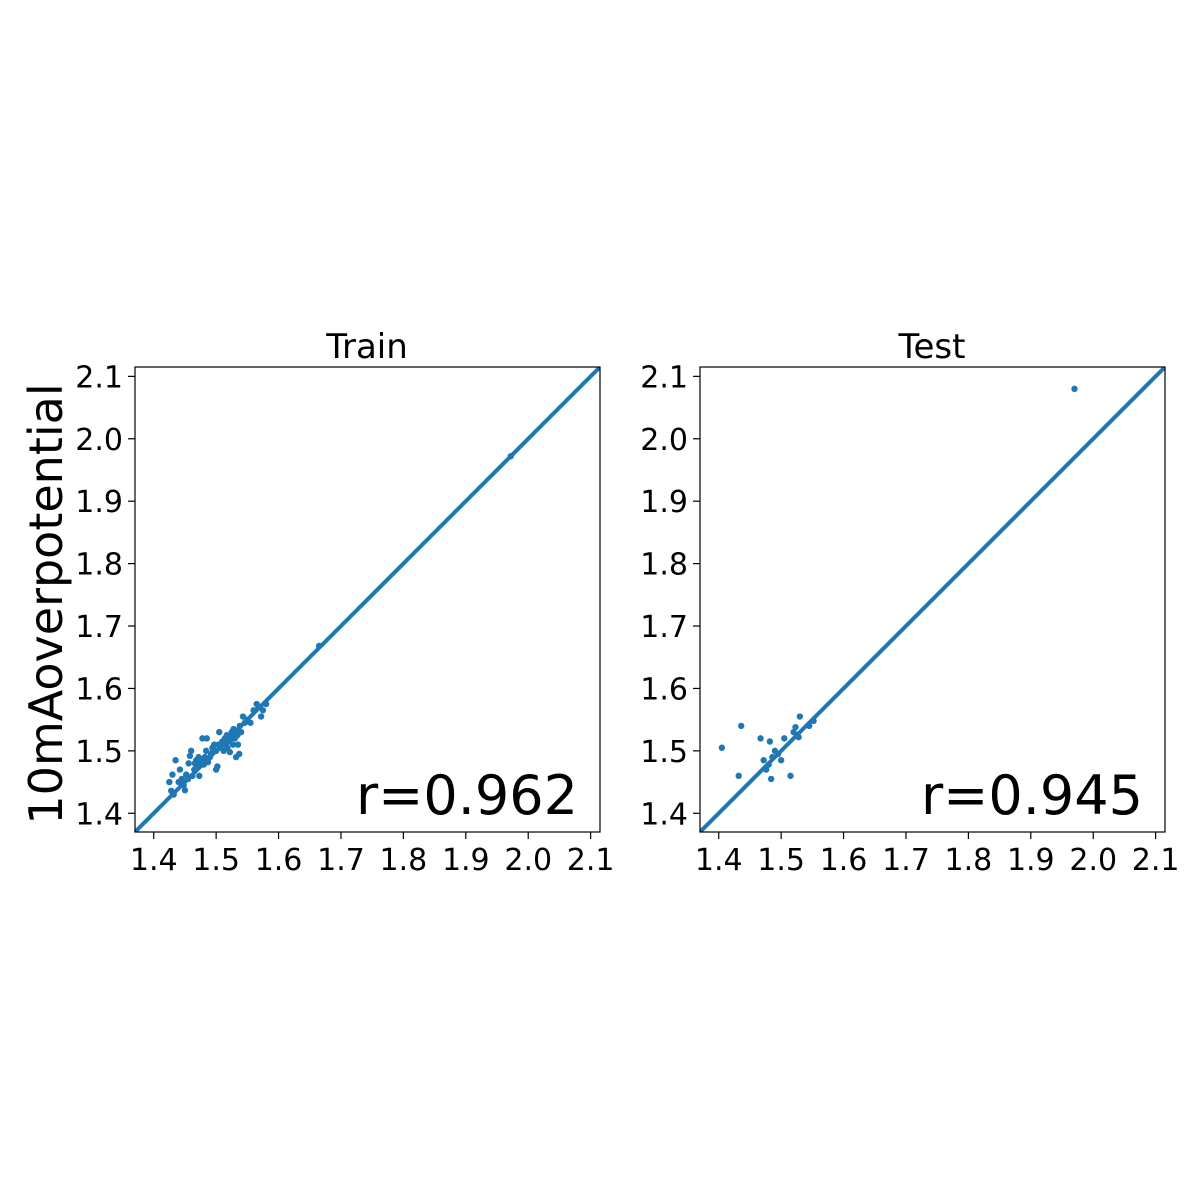 Image resolution: width=1200 pixels, height=1200 pixels. What do you see at coordinates (467, 795) in the screenshot?
I see `correlation-annotation: r=0.962` at bounding box center [467, 795].